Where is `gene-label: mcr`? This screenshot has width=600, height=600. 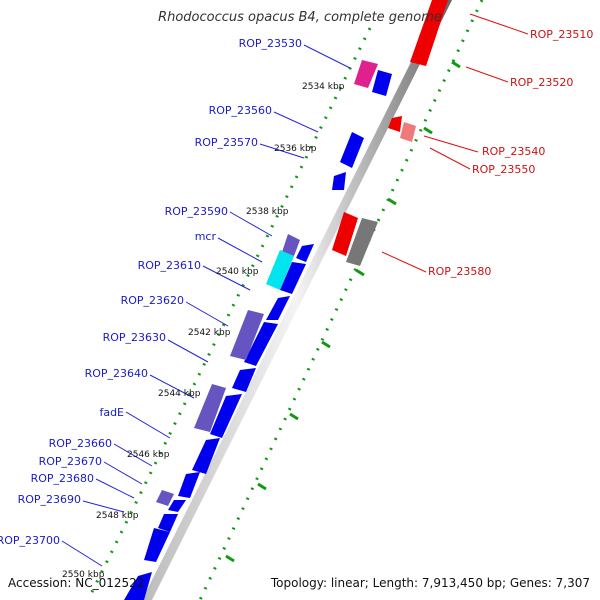 gene-label: mcr is located at coordinates (206, 236).